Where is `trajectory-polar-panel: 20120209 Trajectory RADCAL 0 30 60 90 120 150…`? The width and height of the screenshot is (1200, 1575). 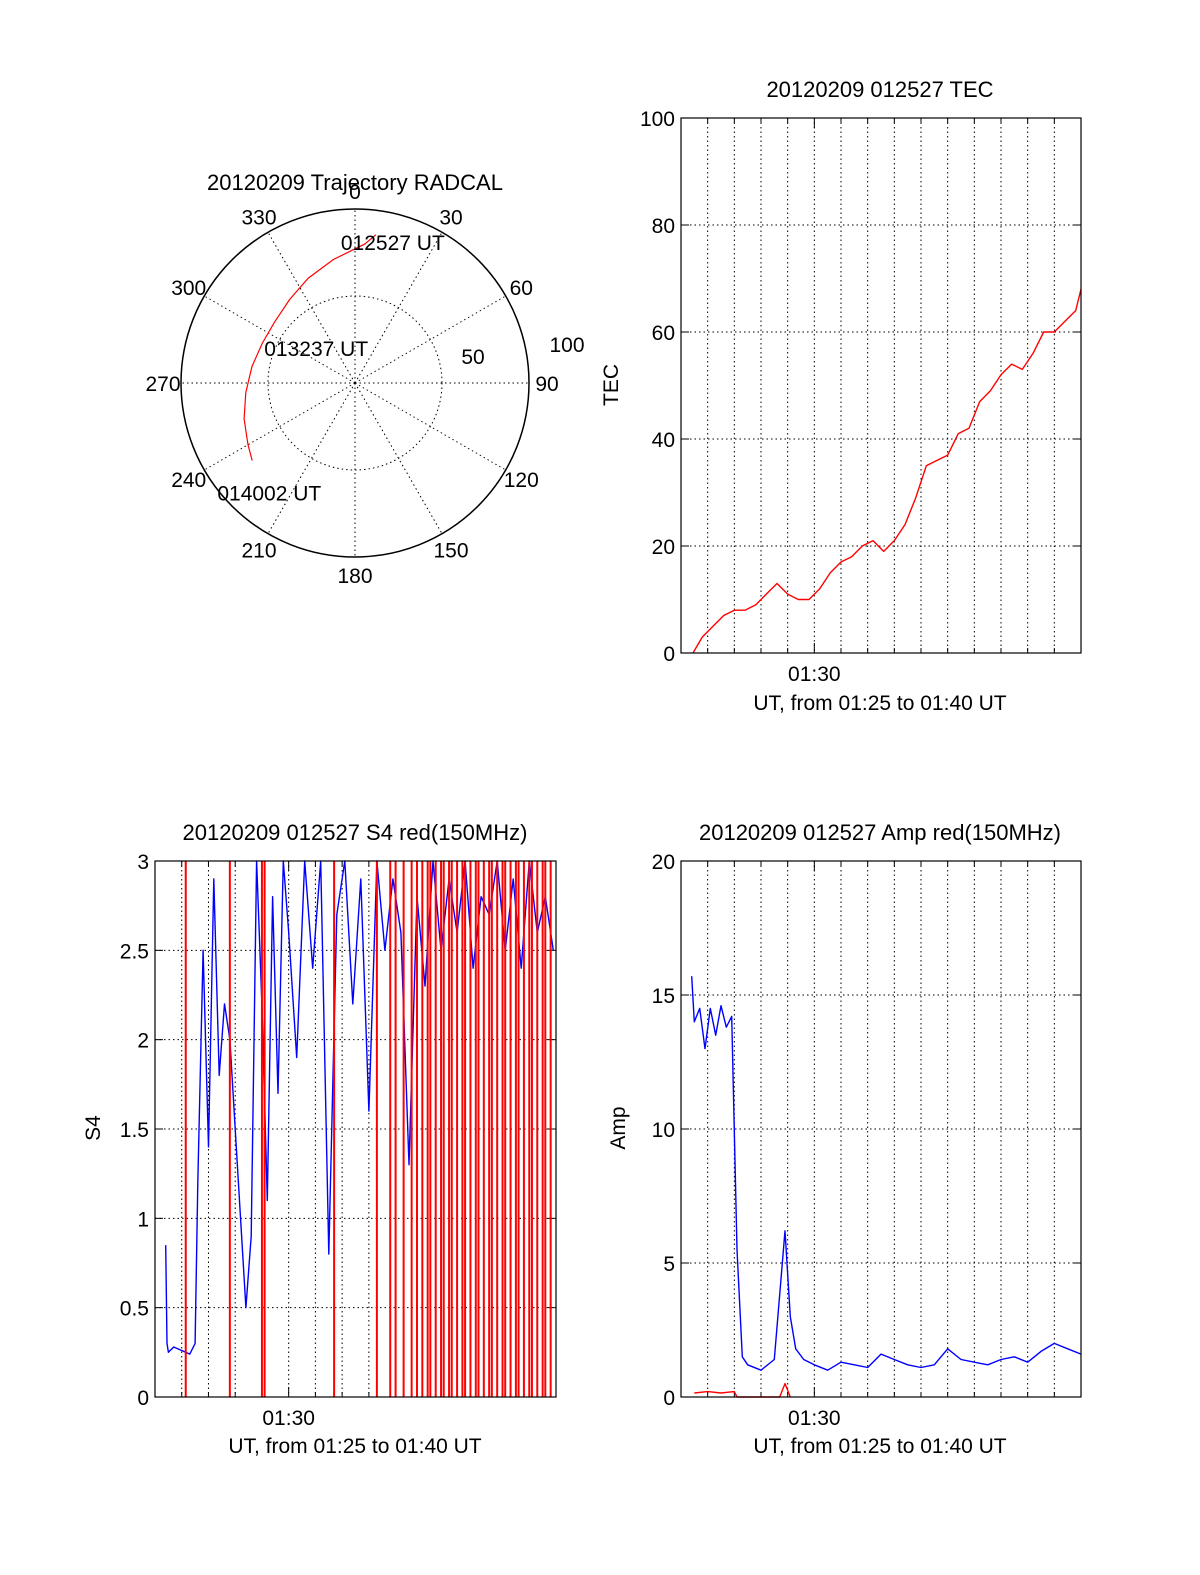 trajectory-polar-panel: 20120209 Trajectory RADCAL 0 30 60 90 120 150… is located at coordinates (364, 379).